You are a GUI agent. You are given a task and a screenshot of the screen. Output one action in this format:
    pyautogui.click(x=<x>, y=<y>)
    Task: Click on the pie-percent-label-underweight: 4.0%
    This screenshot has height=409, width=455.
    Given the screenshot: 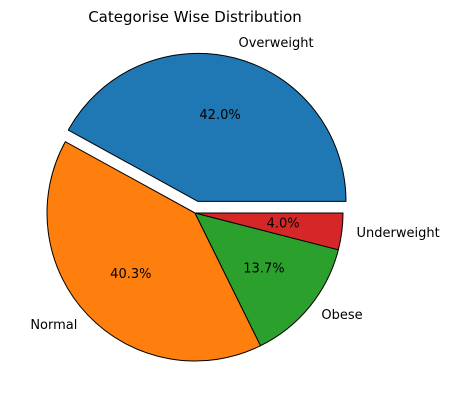 What is the action you would take?
    pyautogui.click(x=283, y=224)
    